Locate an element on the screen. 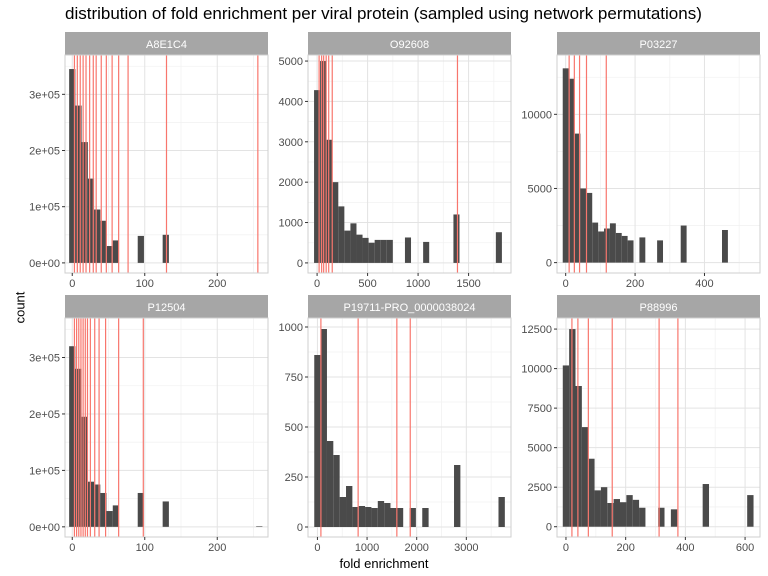 The width and height of the screenshot is (768, 576). y-tick-label: 10000 is located at coordinates (536, 115).